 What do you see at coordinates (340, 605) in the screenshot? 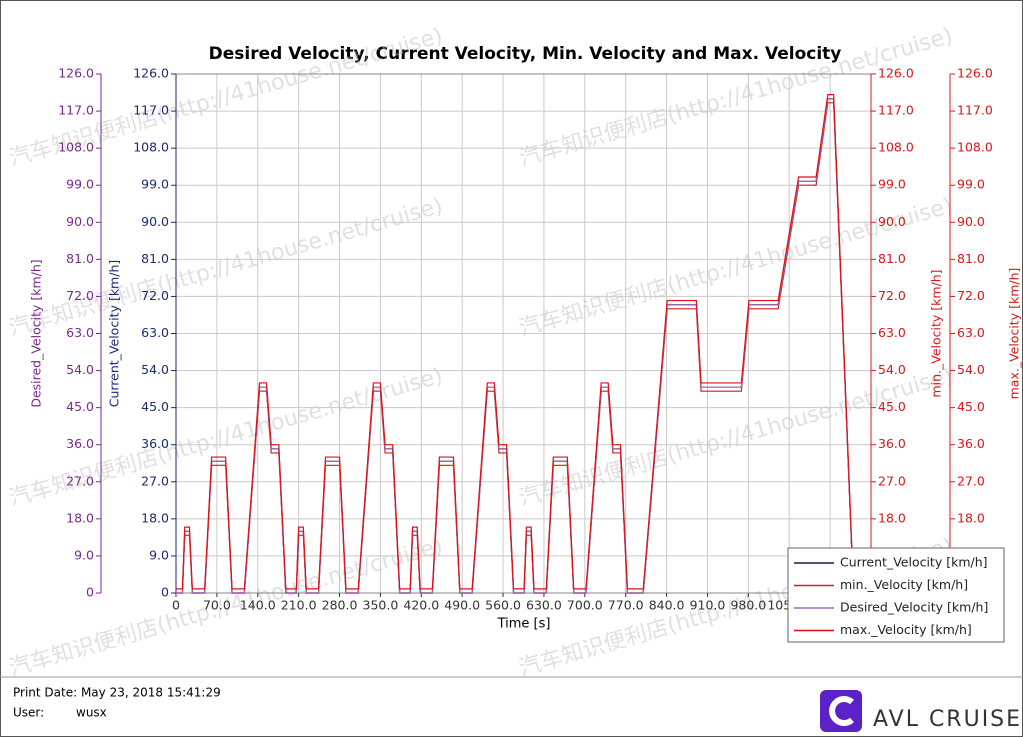
I see `x-tick-label: 280.0` at bounding box center [340, 605].